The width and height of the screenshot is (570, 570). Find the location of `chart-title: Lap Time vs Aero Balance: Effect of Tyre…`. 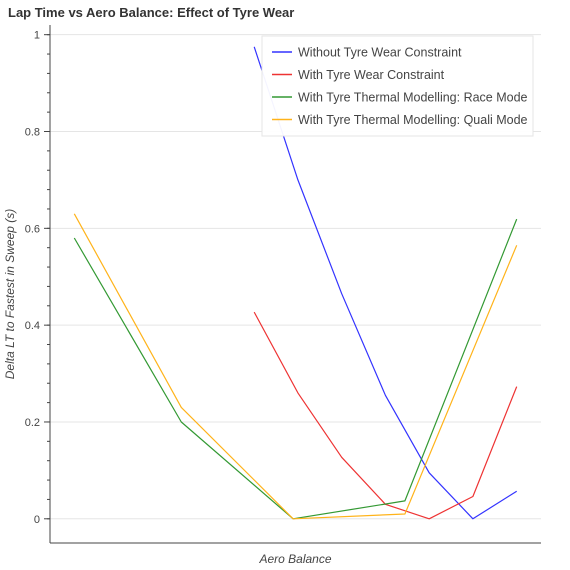

chart-title: Lap Time vs Aero Balance: Effect of Tyre… is located at coordinates (151, 12).